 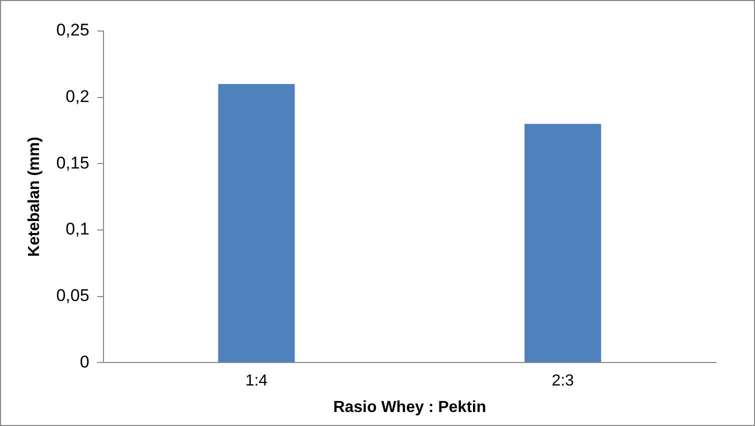 What do you see at coordinates (256, 381) in the screenshot?
I see `x-tick-label: 1:4` at bounding box center [256, 381].